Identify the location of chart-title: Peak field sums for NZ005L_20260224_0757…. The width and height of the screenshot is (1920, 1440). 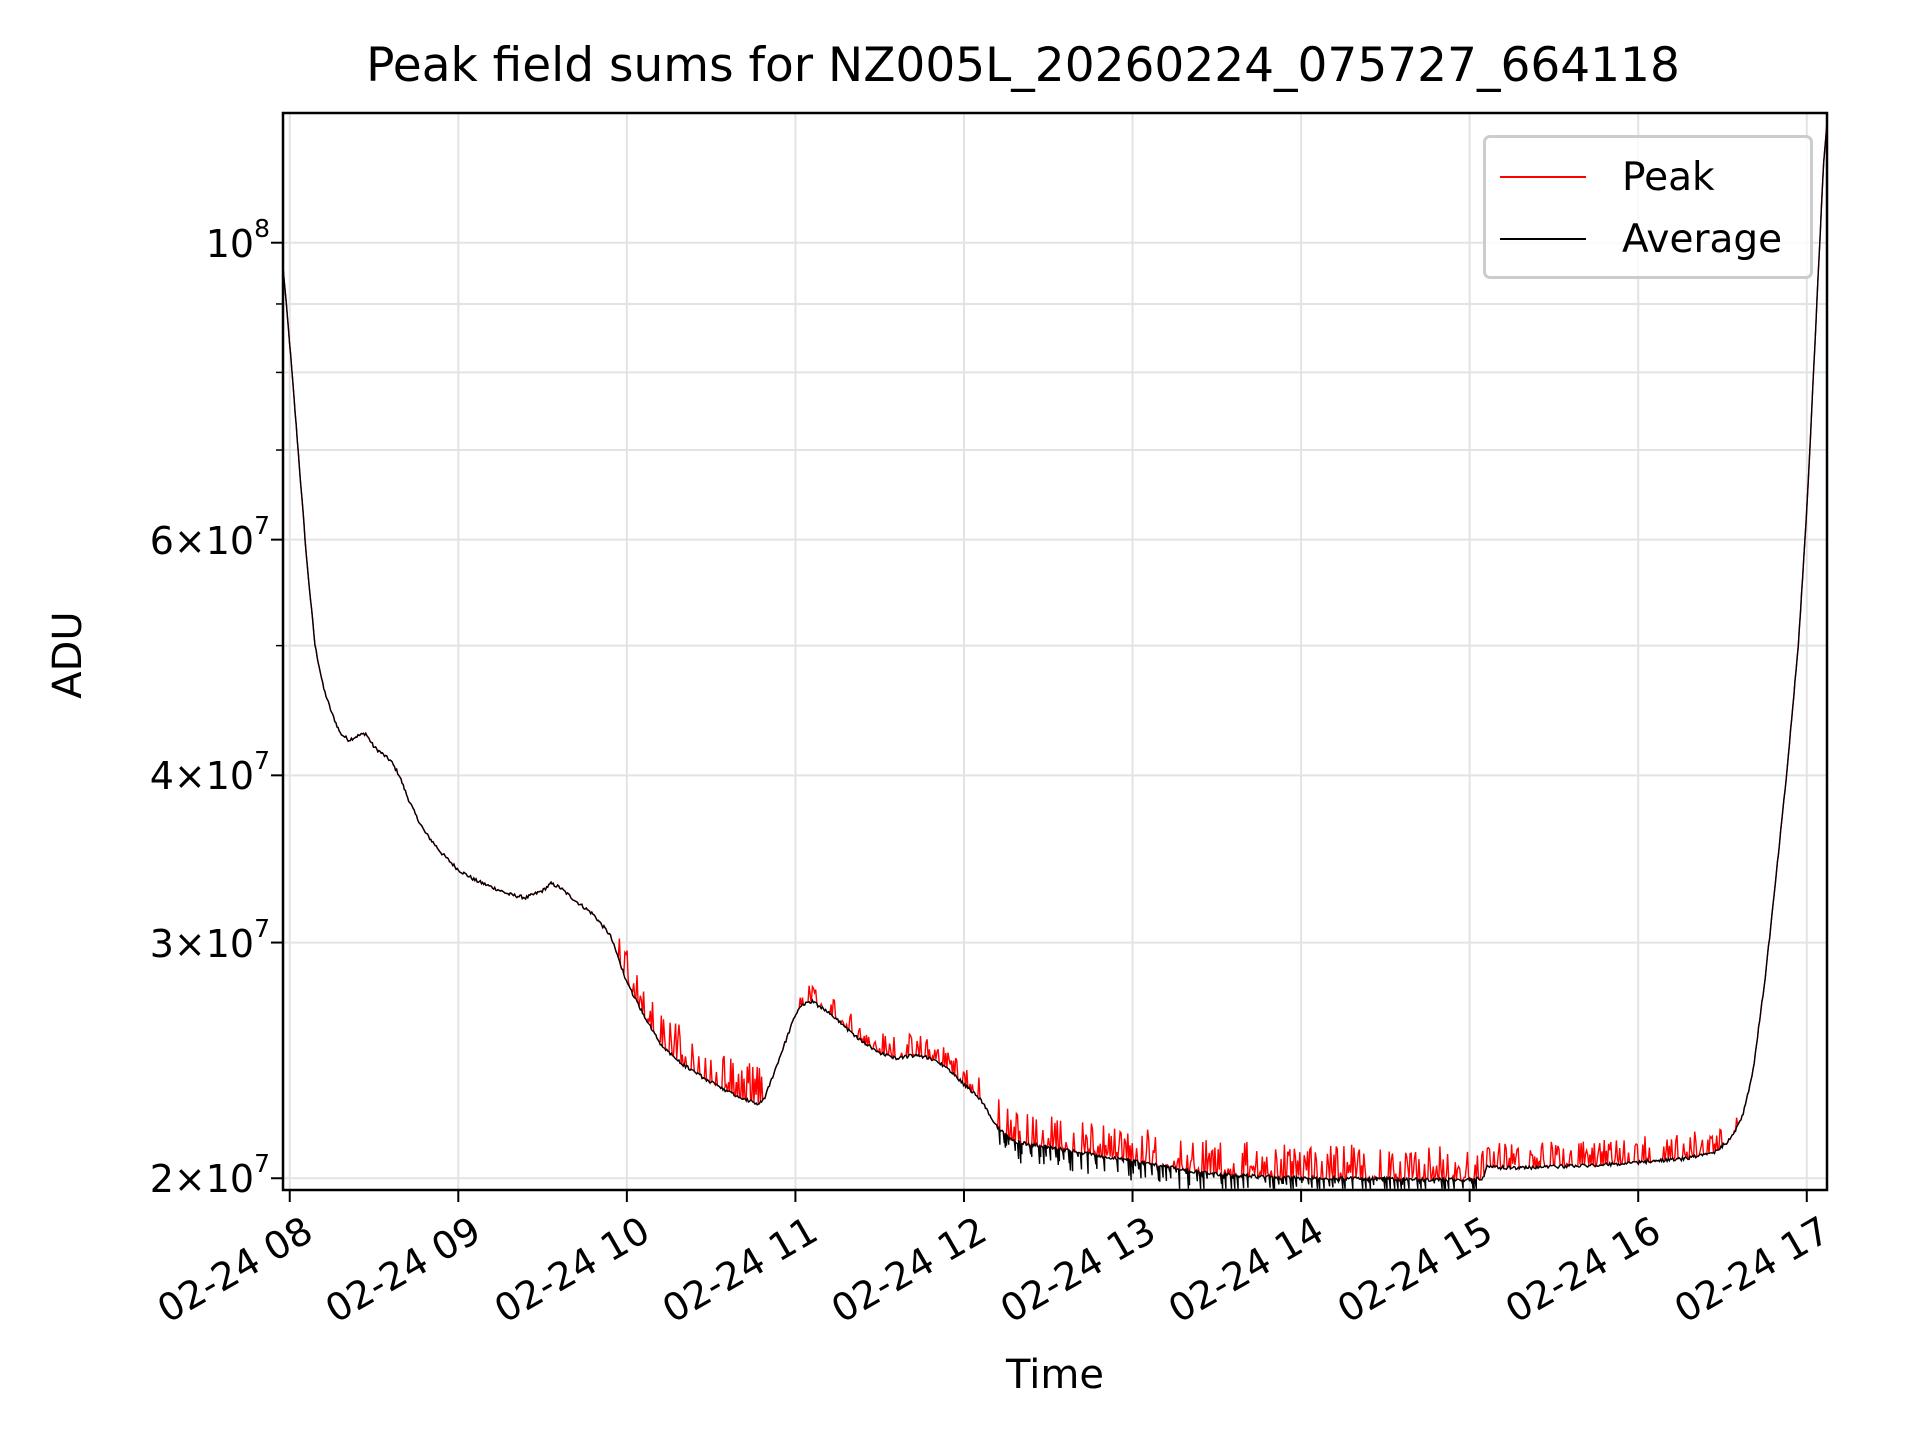
(1023, 65).